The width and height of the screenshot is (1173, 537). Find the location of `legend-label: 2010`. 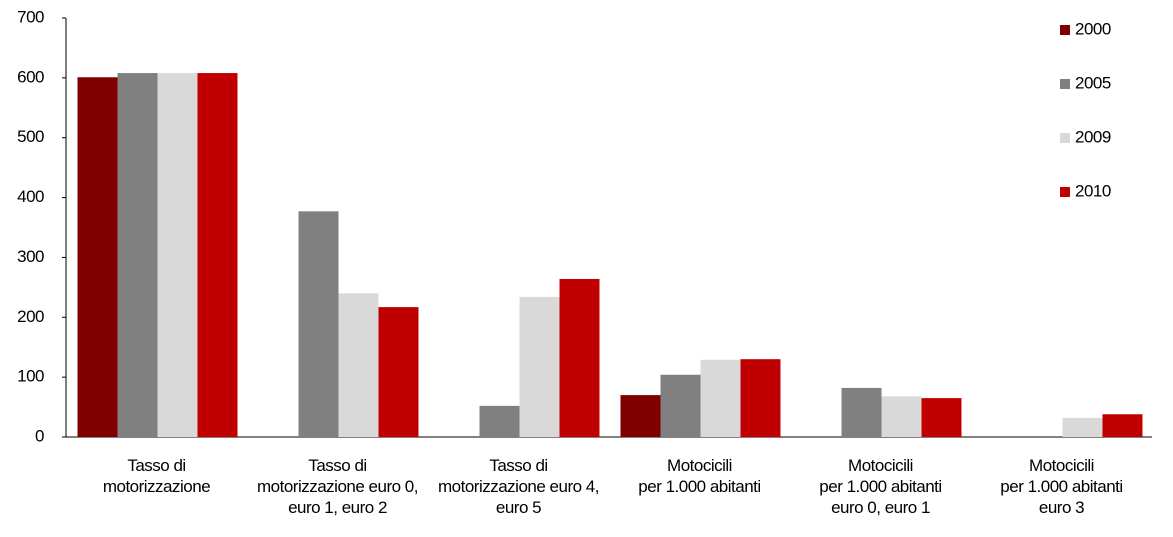

legend-label: 2010 is located at coordinates (1093, 190).